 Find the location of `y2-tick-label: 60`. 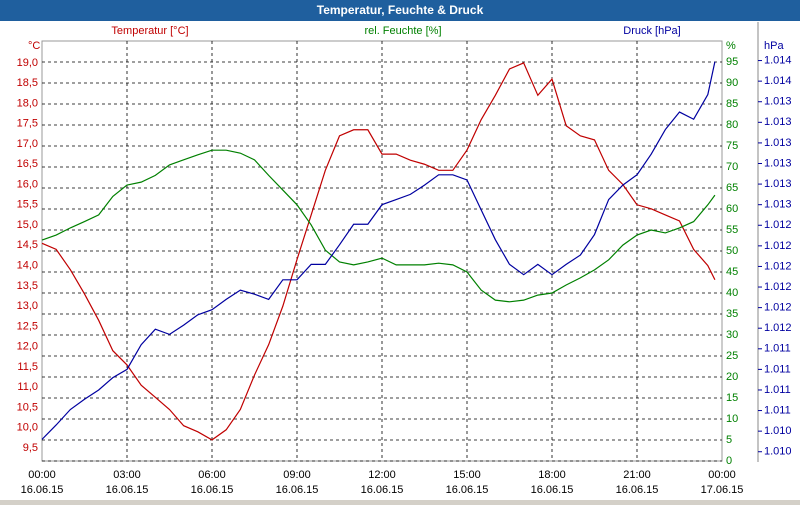

y2-tick-label: 60 is located at coordinates (732, 209).